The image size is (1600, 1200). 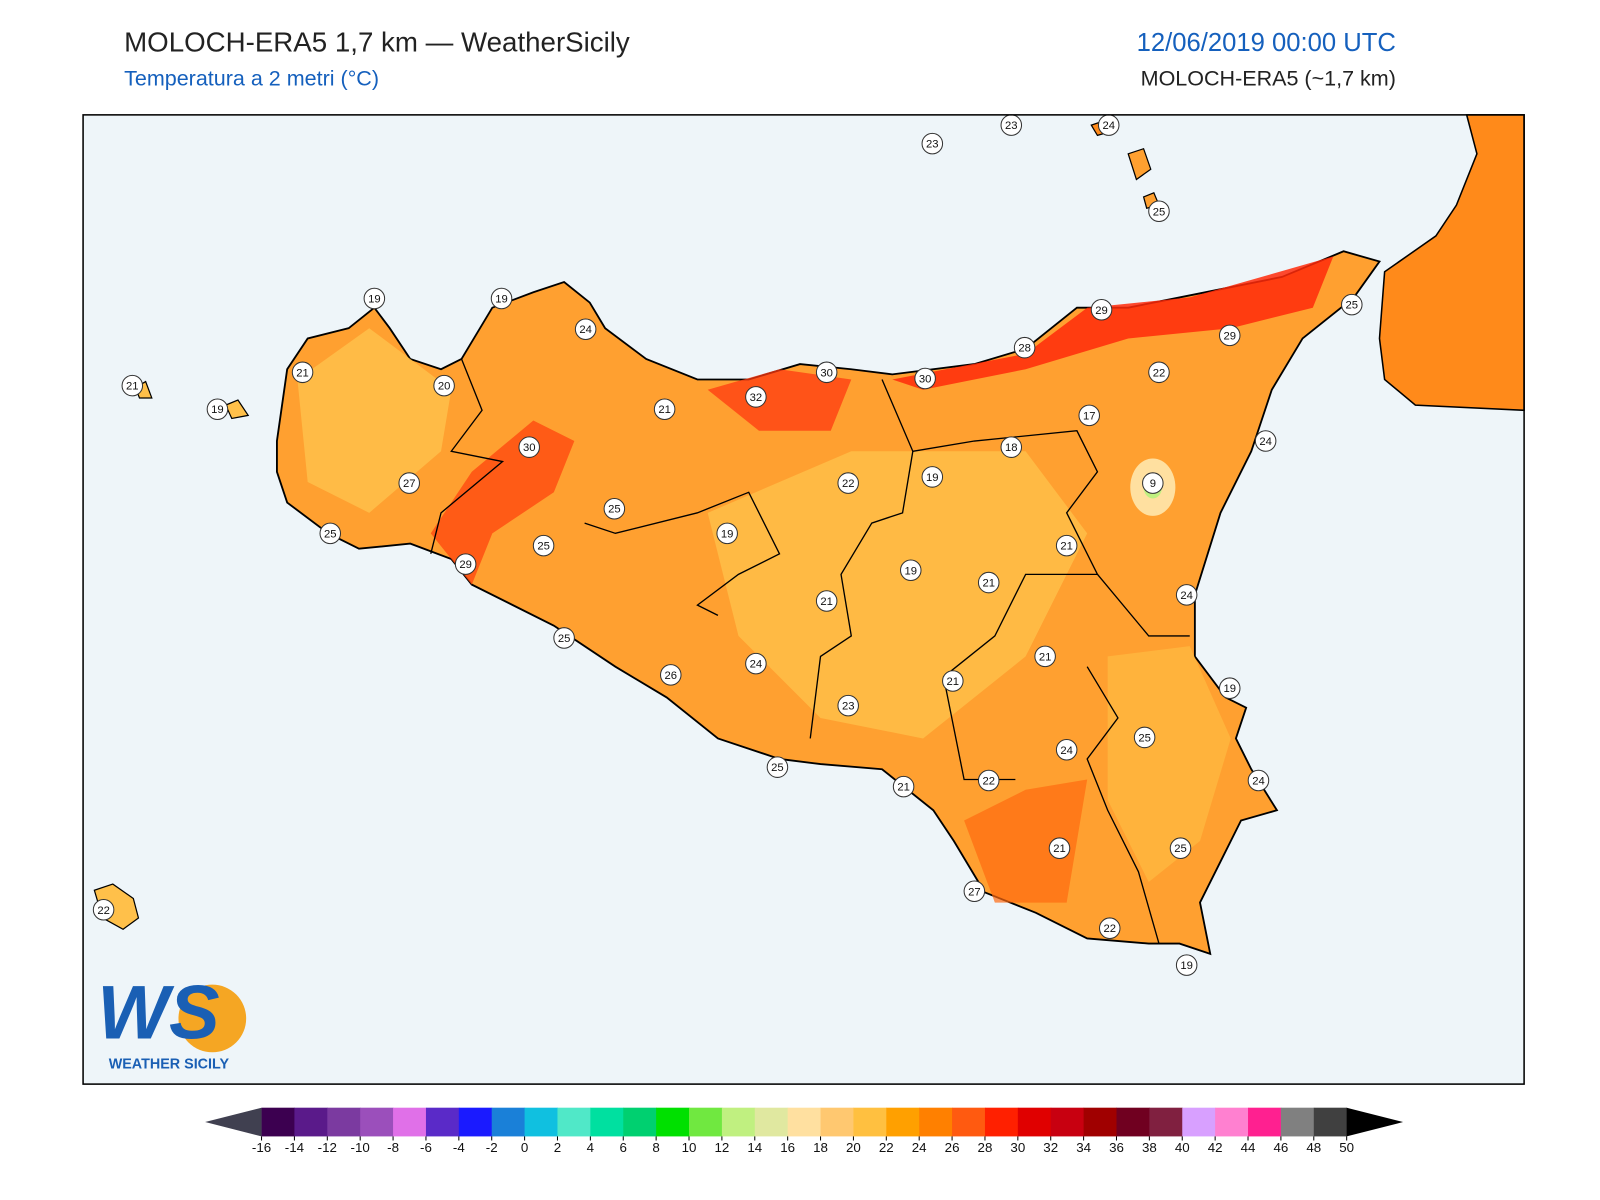 What do you see at coordinates (393, 1147) in the screenshot?
I see `colorbar-tick-label: -8` at bounding box center [393, 1147].